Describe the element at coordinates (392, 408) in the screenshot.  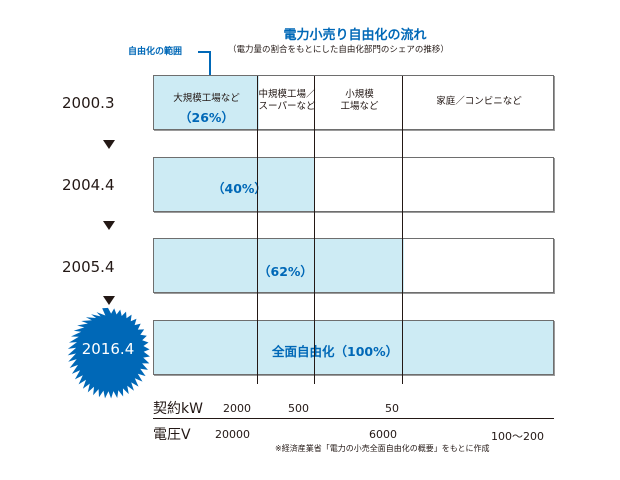
I see `contract-kw-value: 50` at that location.